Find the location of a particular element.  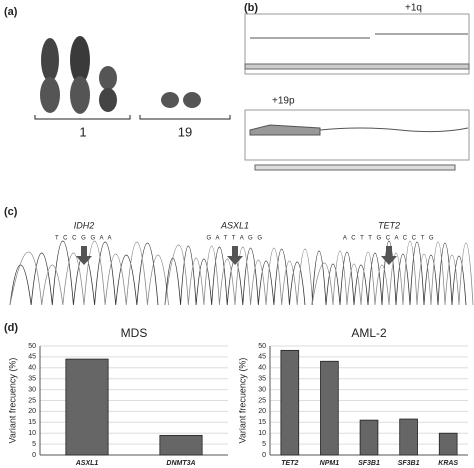

x-tick-label: NPM1 is located at coordinates (330, 463).